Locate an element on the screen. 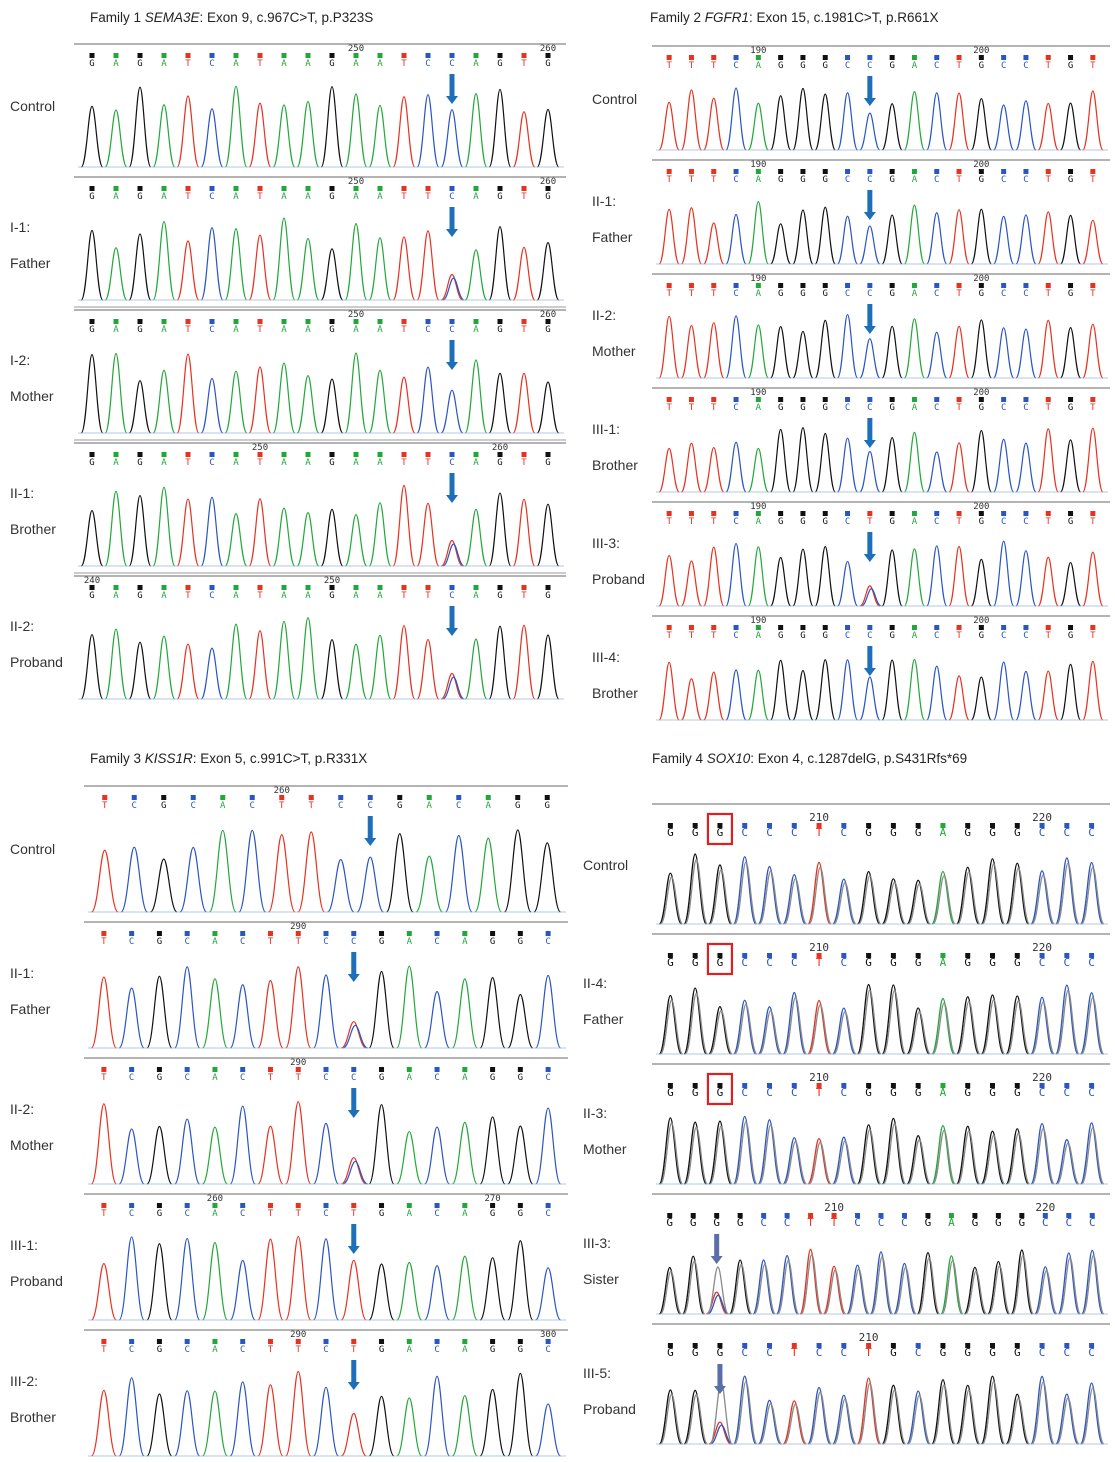  sample-id: Control is located at coordinates (33, 105).